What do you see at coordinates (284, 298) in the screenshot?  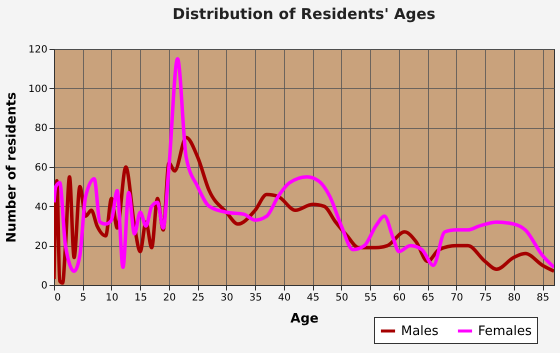 I see `x-tick-label: 40` at bounding box center [284, 298].